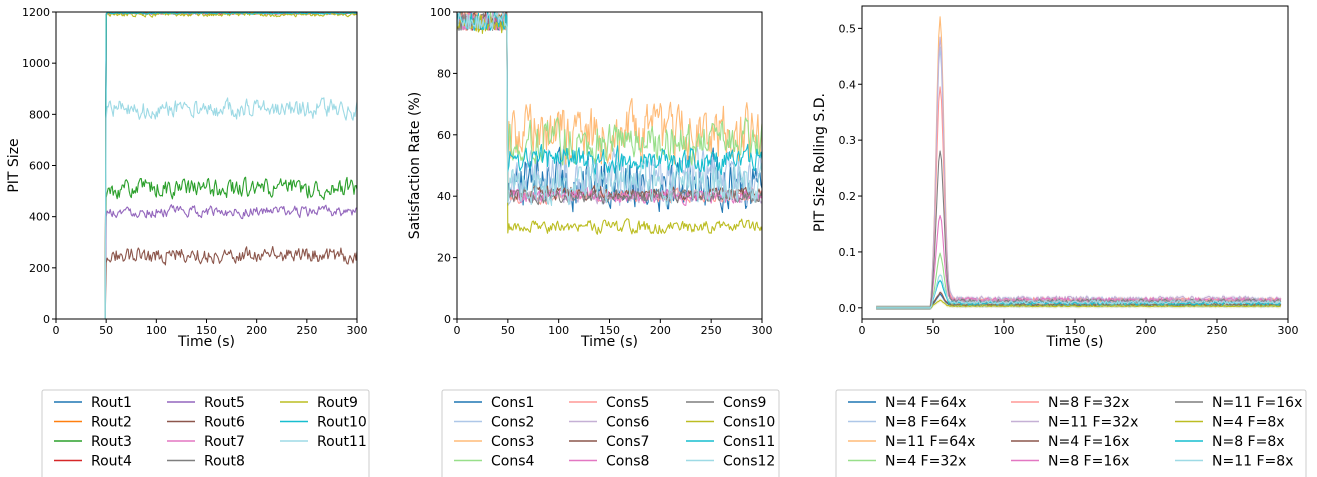 The image size is (1317, 477). I want to click on legend-label: N=4 F=16x, so click(1088, 442).